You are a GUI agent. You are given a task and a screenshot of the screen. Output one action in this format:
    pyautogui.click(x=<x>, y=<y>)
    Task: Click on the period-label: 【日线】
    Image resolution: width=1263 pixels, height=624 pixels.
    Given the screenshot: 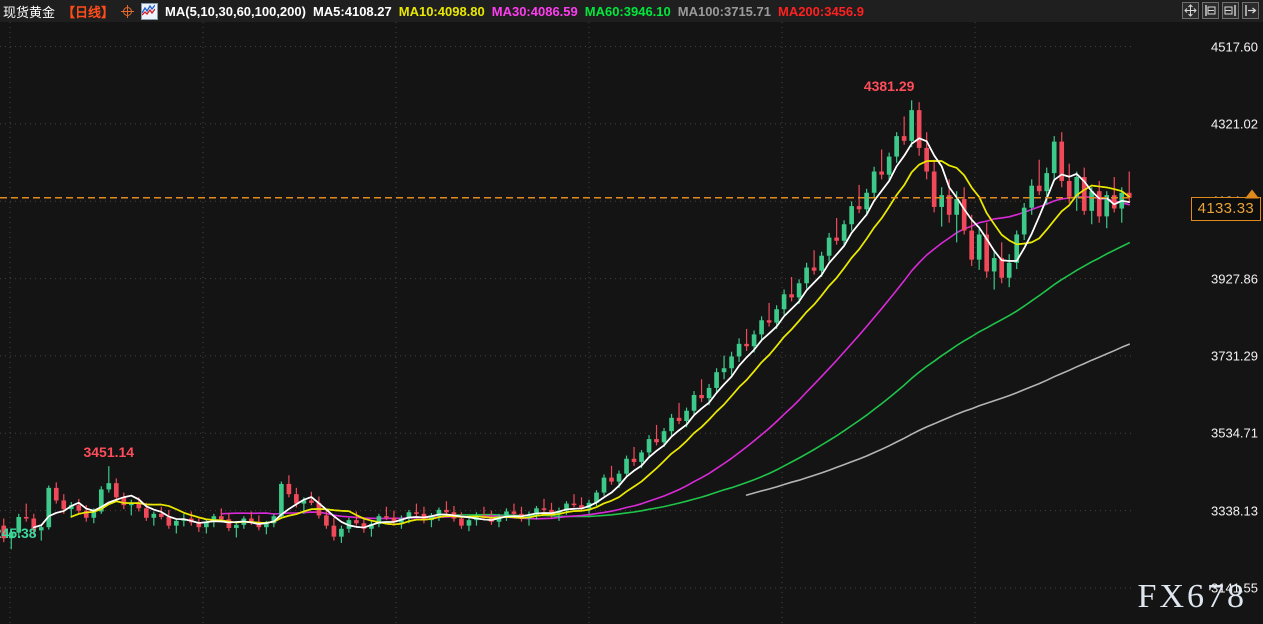 What is the action you would take?
    pyautogui.click(x=88, y=12)
    